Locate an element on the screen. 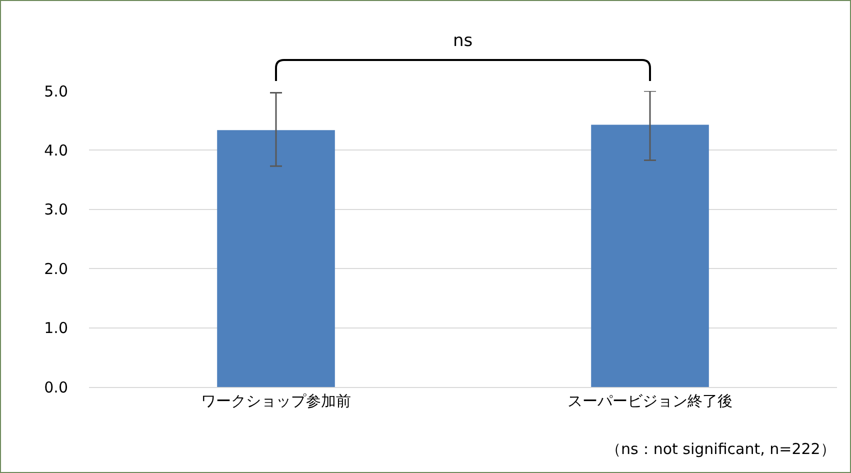 This screenshot has width=851, height=473. y-tick-label: 4.0 is located at coordinates (56, 150).